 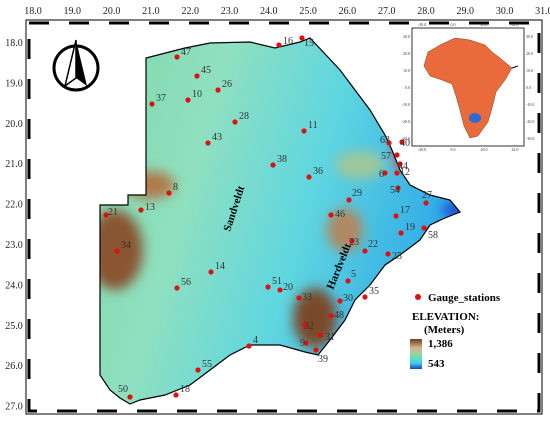 I want to click on elevation-units: (Meters), so click(x=444, y=330).